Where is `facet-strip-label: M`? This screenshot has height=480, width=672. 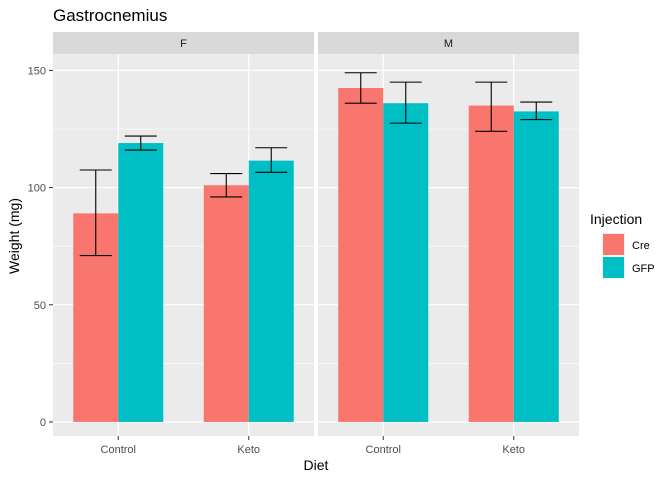 facet-strip-label: M is located at coordinates (448, 44).